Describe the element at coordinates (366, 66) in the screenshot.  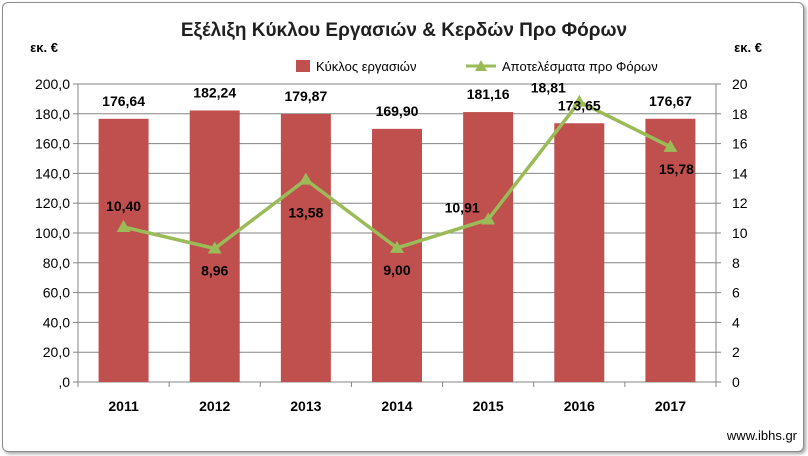
I see `legend-label-bar: Κύκλος εργασιών` at that location.